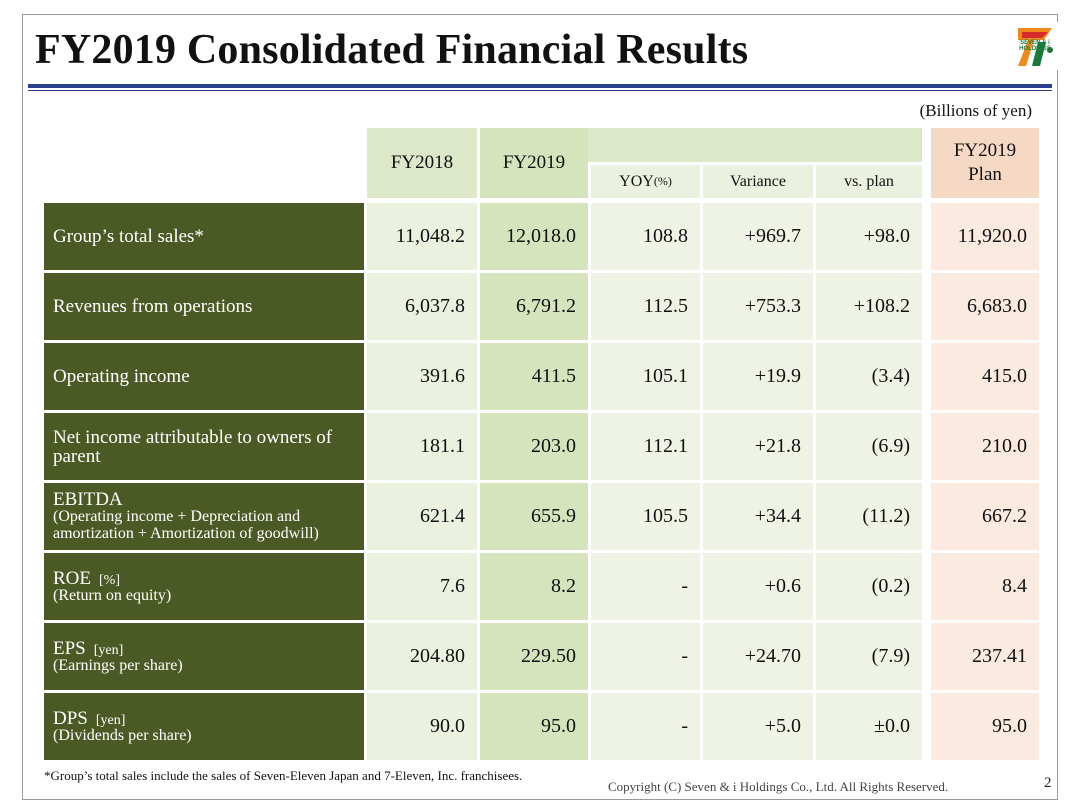  What do you see at coordinates (204, 726) in the screenshot?
I see `row-label: DPS [yen] (Dividends per share)` at bounding box center [204, 726].